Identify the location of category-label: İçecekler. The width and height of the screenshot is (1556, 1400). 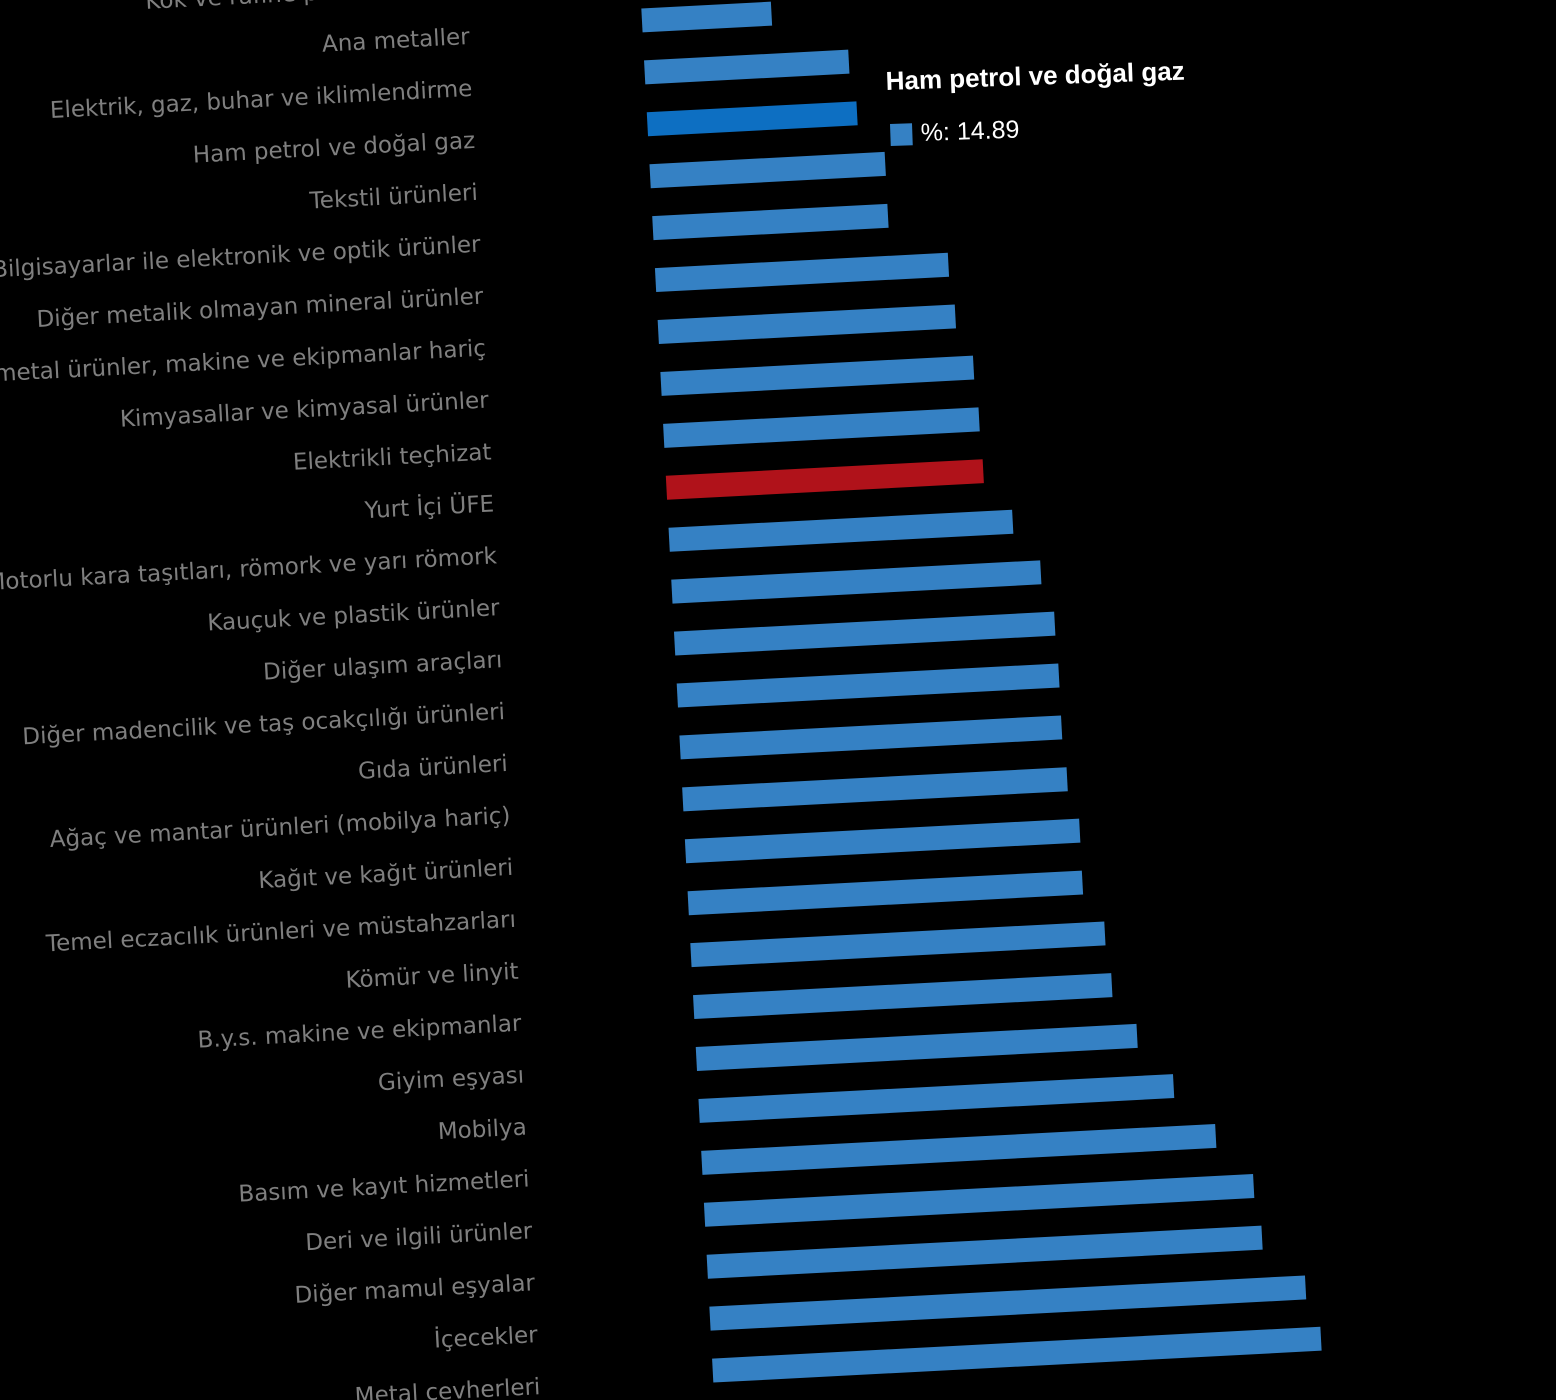
(486, 1336).